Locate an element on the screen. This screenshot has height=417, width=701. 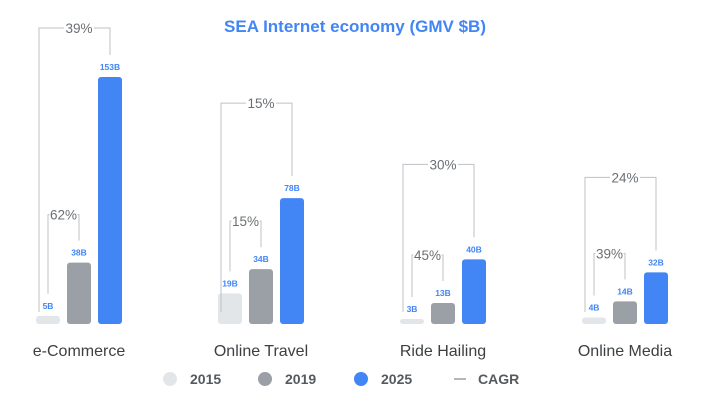
category-label-e-commerce: e-Commerce is located at coordinates (79, 351).